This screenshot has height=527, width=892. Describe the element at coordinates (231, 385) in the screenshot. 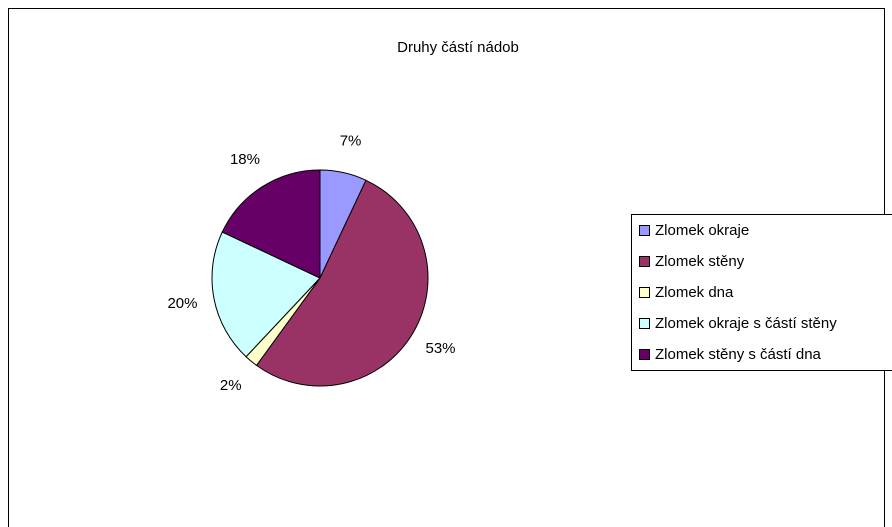

I see `data-label: 2%` at that location.